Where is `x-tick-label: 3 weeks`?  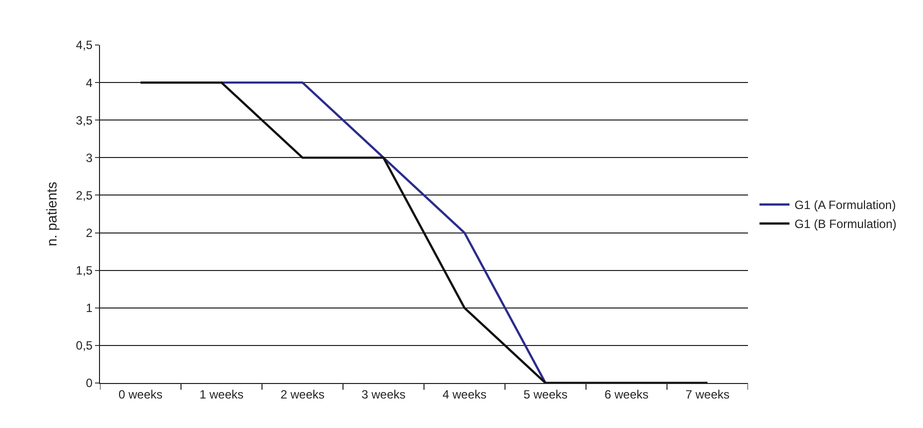
x-tick-label: 3 weeks is located at coordinates (383, 394).